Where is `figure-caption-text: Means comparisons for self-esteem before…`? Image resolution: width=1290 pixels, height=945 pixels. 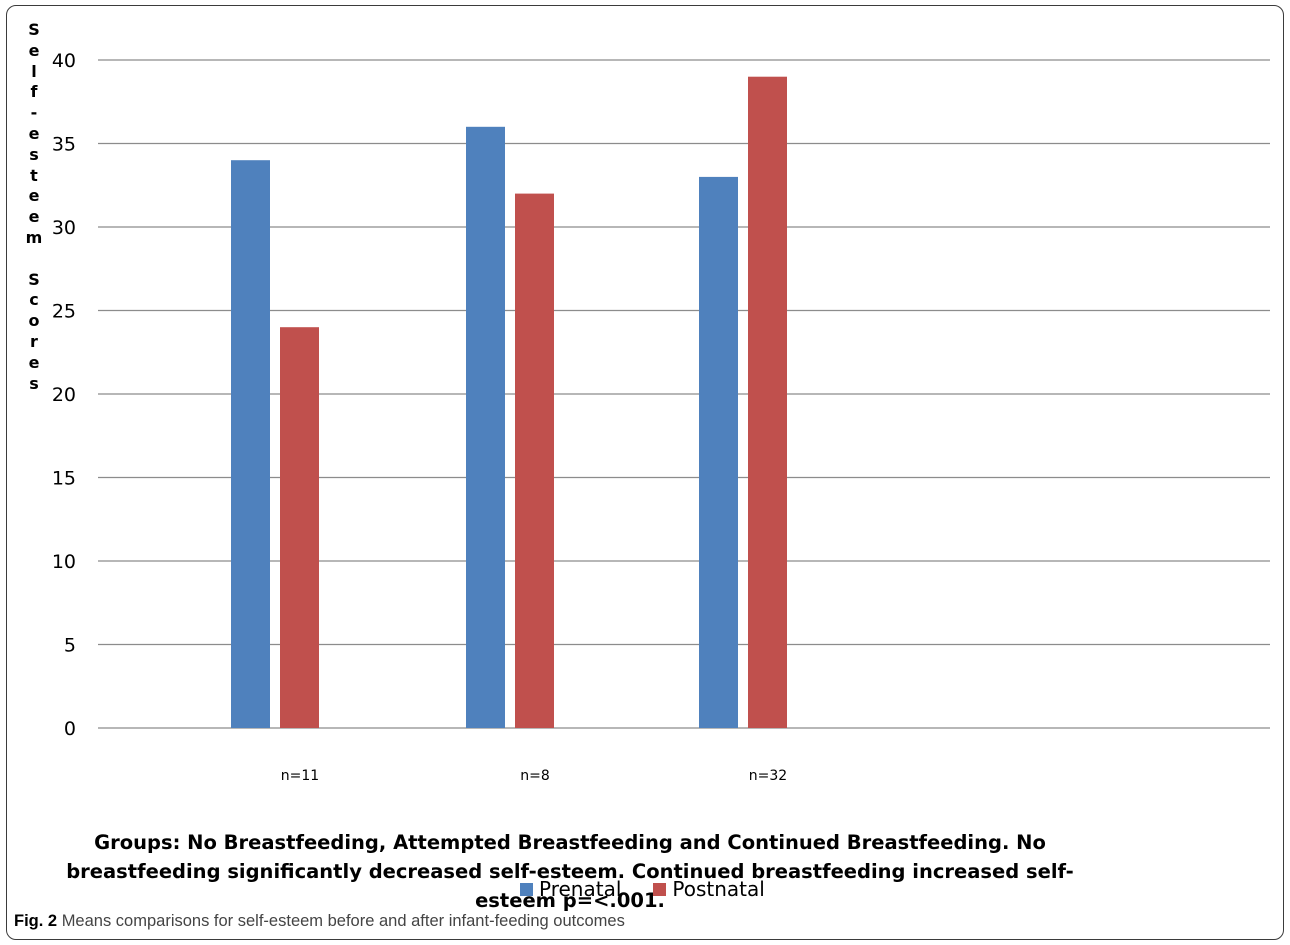 figure-caption-text: Means comparisons for self-esteem before… is located at coordinates (343, 921).